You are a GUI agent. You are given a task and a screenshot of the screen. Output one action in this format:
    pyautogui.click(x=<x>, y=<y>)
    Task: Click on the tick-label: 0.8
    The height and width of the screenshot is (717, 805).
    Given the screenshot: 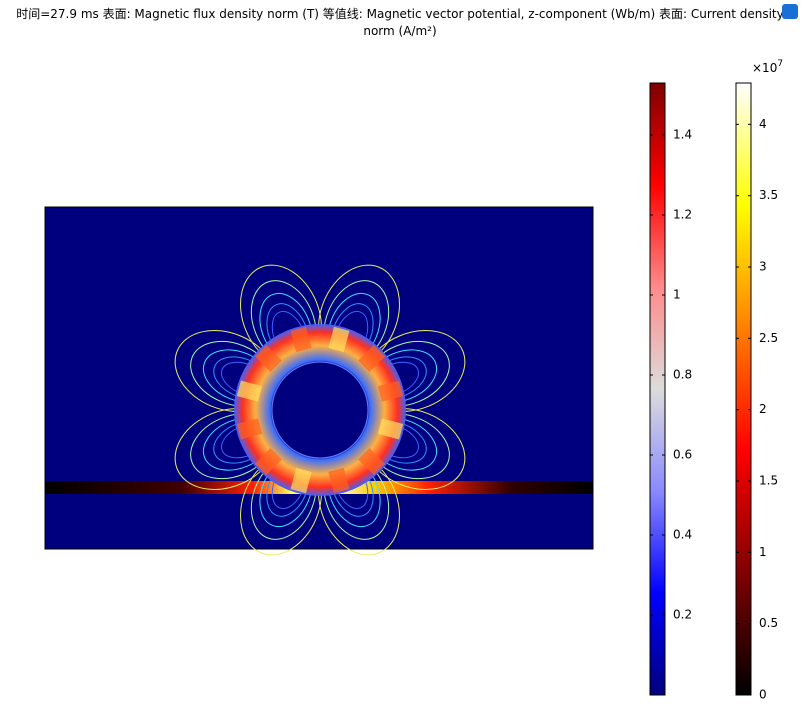 What is the action you would take?
    pyautogui.click(x=682, y=375)
    